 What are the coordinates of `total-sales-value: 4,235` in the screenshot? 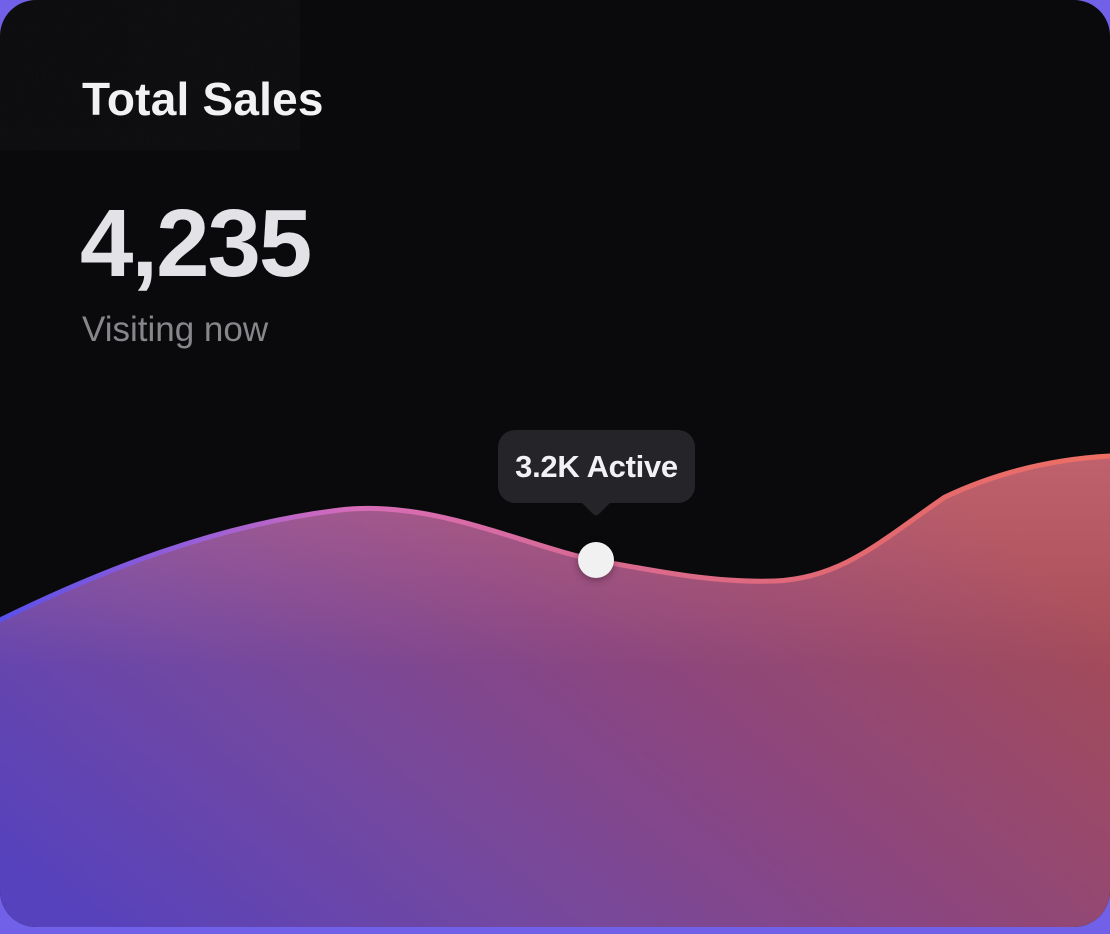 It's located at (196, 243).